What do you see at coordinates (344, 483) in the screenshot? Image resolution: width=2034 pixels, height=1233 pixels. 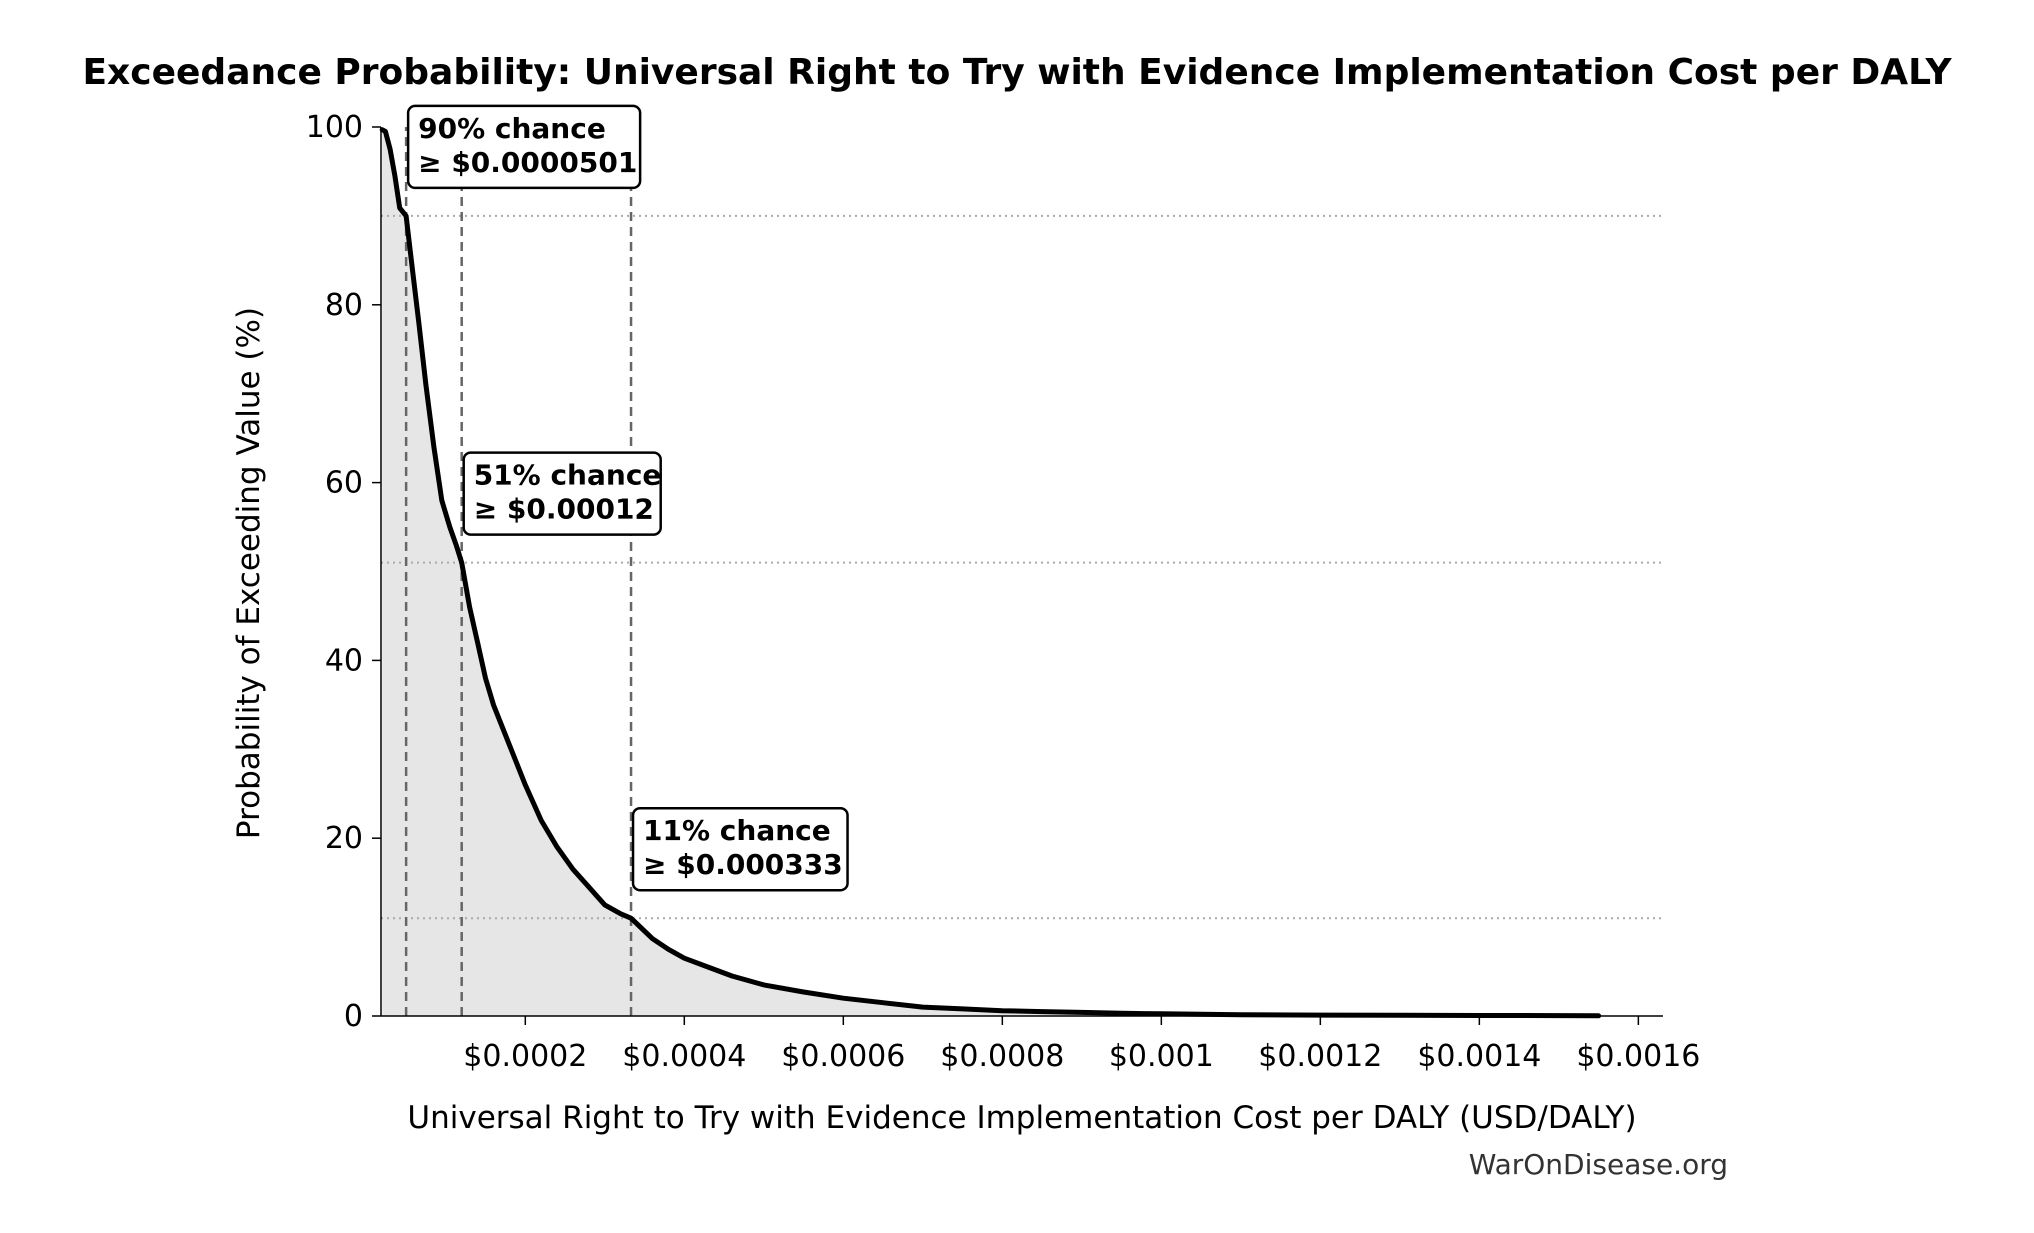 I see `y-tick-label: 60` at bounding box center [344, 483].